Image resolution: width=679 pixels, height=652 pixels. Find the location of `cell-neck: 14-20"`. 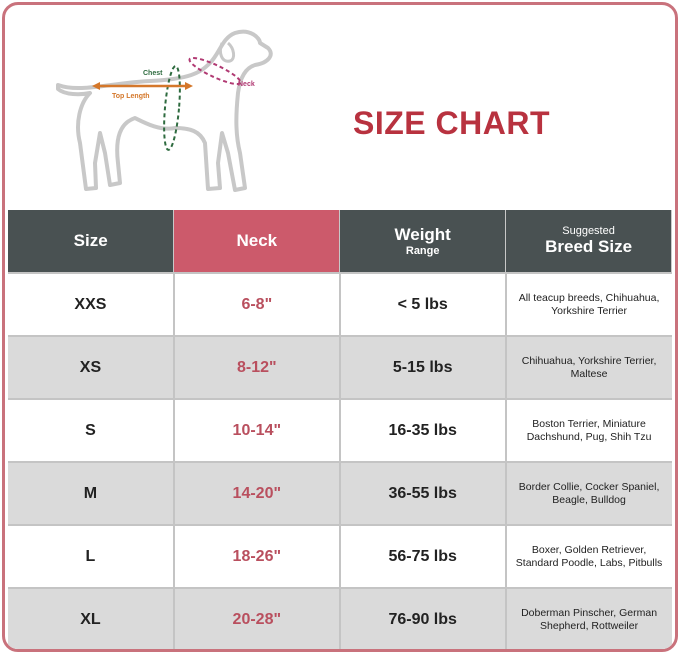

cell-neck: 14-20" is located at coordinates (256, 493).